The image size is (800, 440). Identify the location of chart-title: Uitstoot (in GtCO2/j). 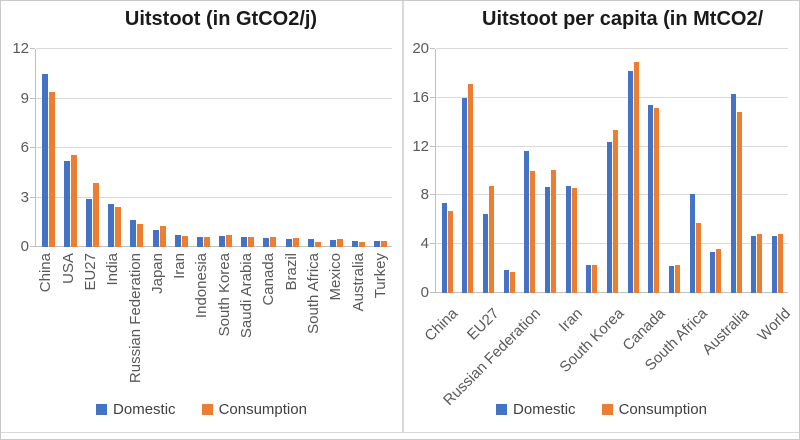
(221, 19).